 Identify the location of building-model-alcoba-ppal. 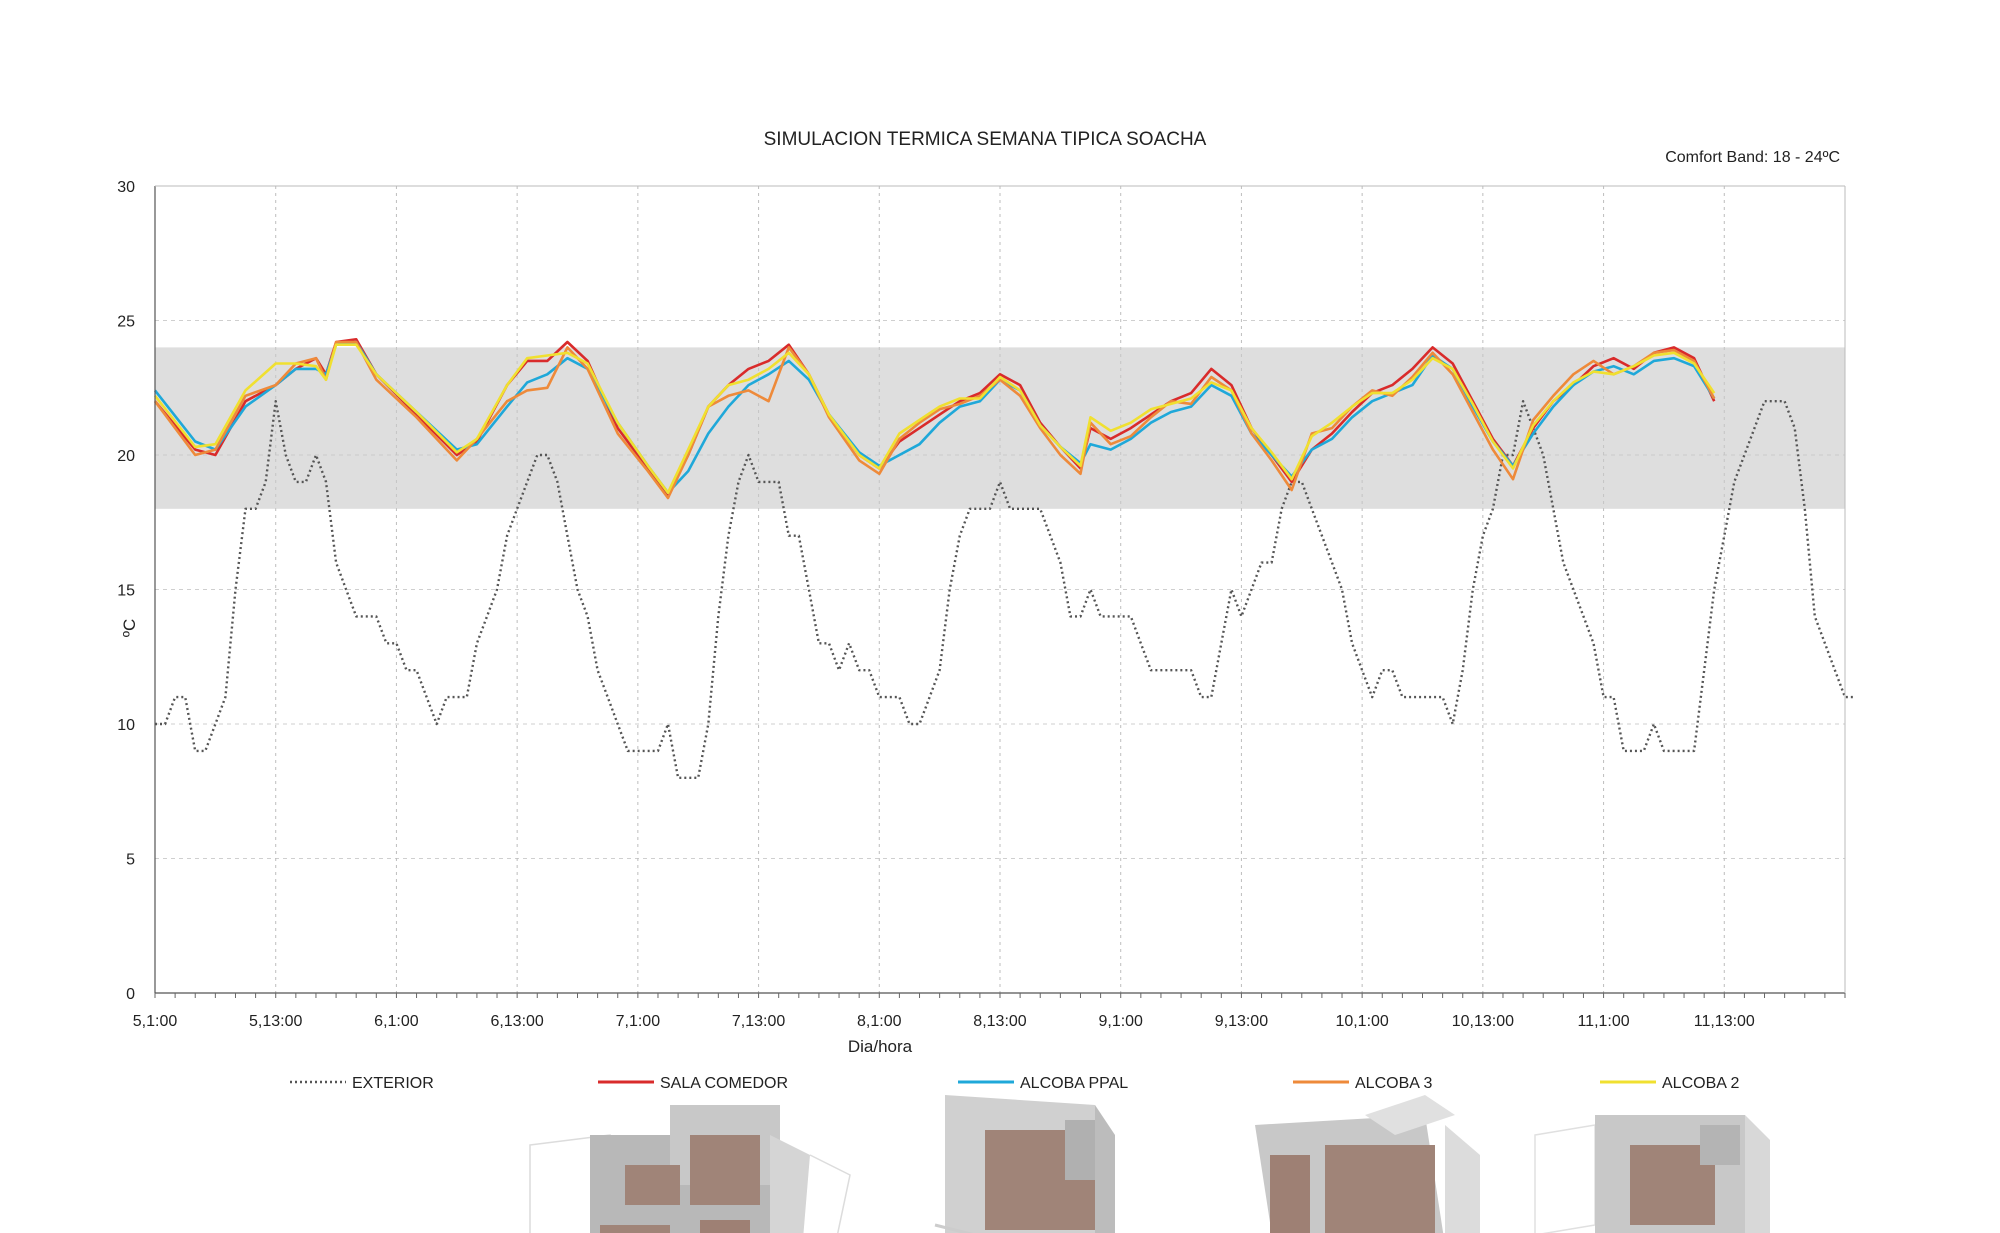
(1024, 1164).